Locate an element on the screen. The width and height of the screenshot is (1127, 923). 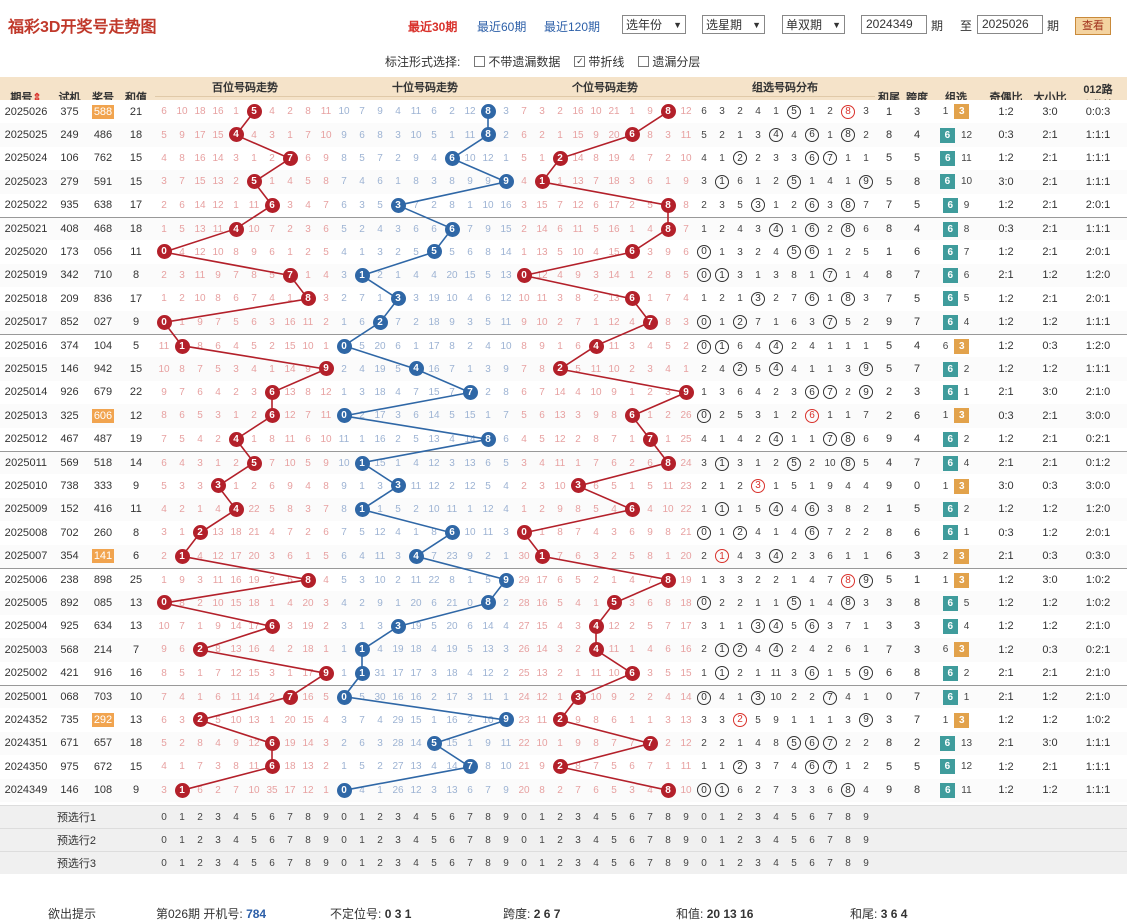
from-period-input: 2024349 is located at coordinates (894, 24).